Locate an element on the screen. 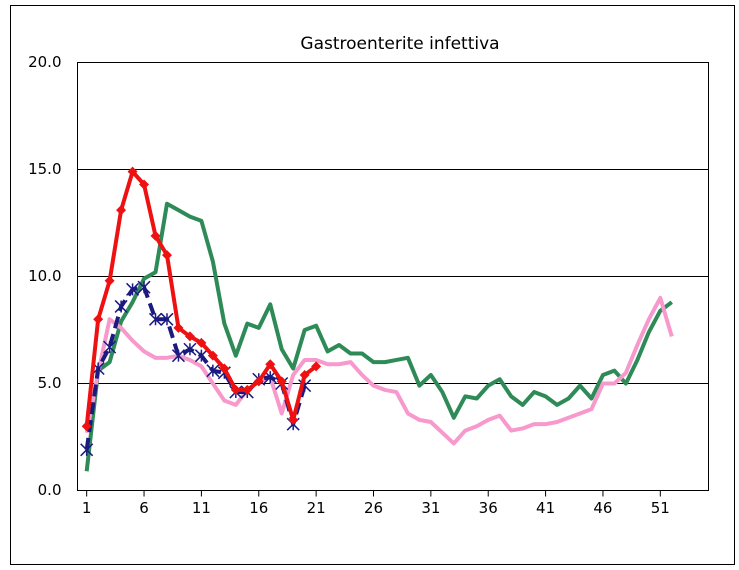  x-tick-label: 16 is located at coordinates (258, 508).